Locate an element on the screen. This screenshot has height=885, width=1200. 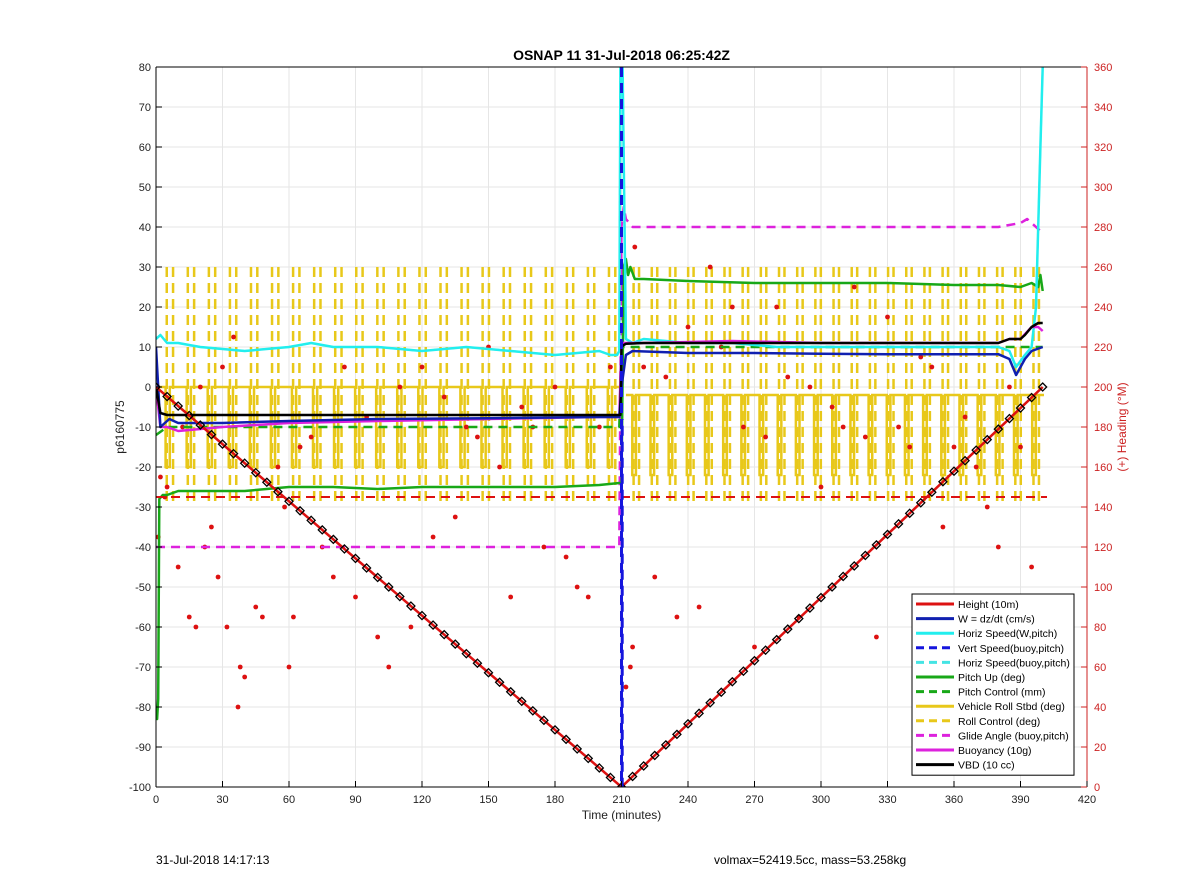
legend-label-height: Height (10m) is located at coordinates (988, 605).